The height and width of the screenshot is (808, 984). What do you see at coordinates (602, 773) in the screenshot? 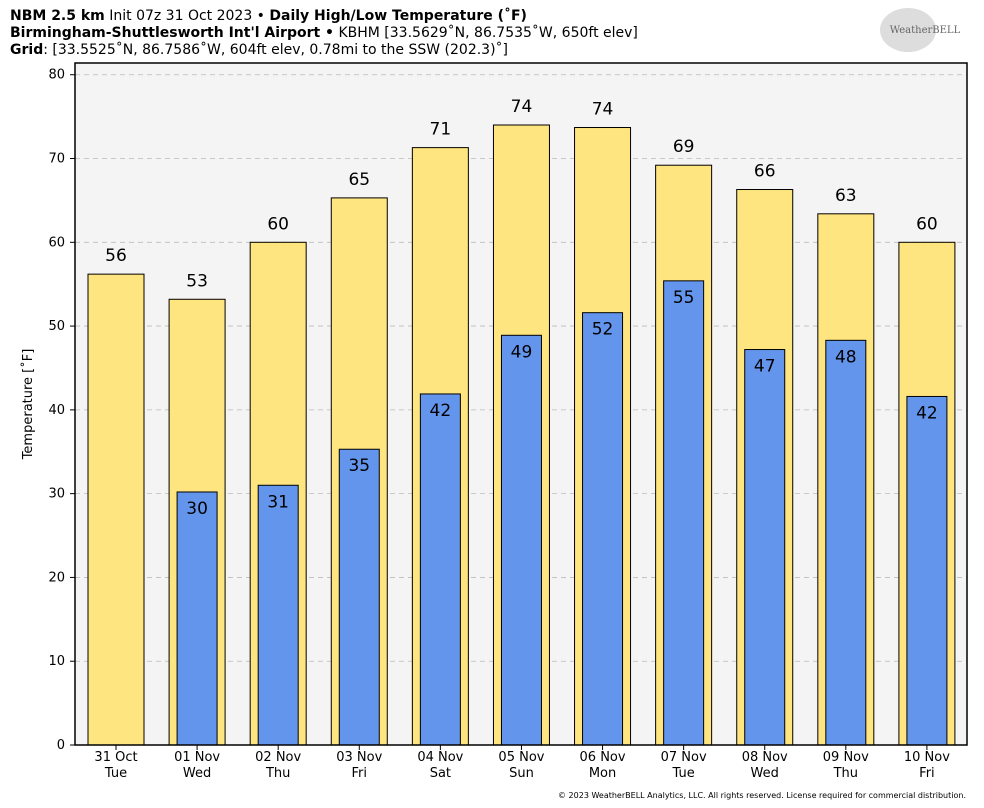
I see `x-tick-label: Mon` at bounding box center [602, 773].